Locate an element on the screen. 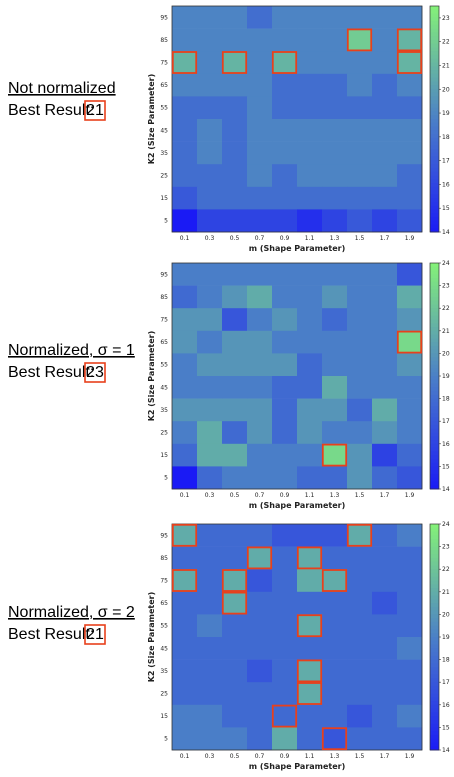 This screenshot has width=454, height=777. y-tick-label: 5 is located at coordinates (166, 739).